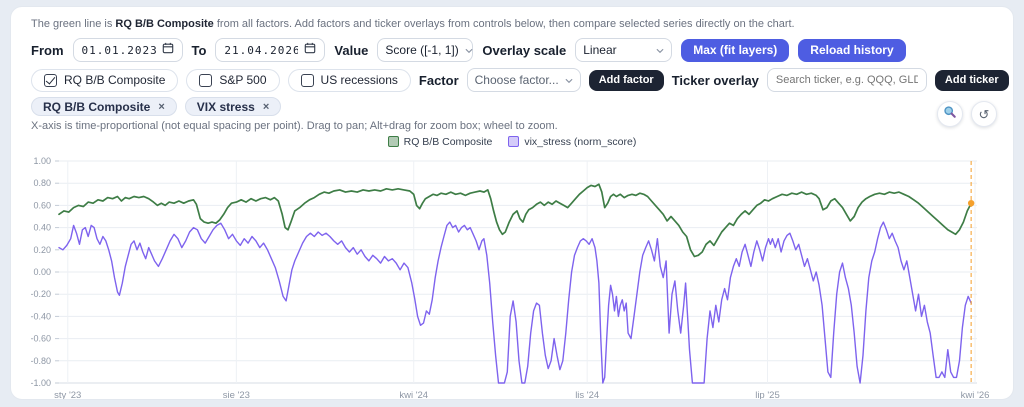 The height and width of the screenshot is (407, 1024). What do you see at coordinates (967, 114) in the screenshot?
I see `chart-toolbar: ↺` at bounding box center [967, 114].